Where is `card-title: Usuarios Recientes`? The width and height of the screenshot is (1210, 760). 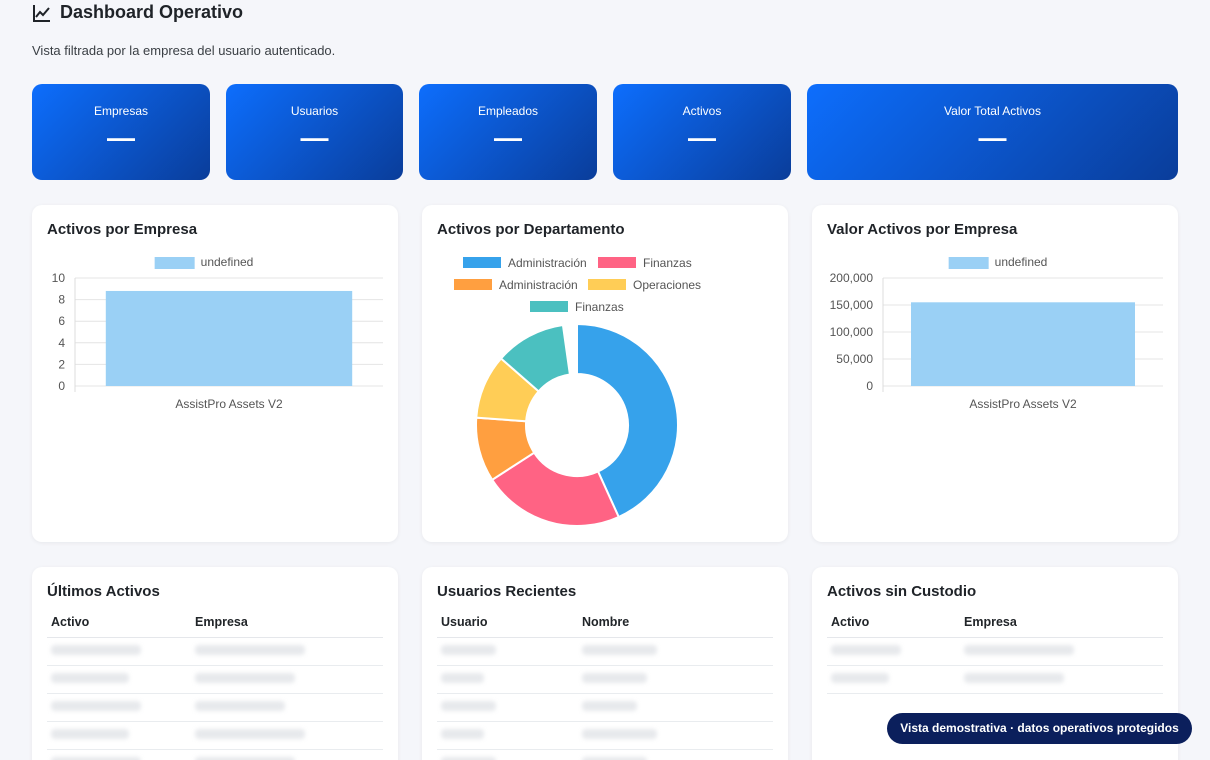
card-title: Usuarios Recientes is located at coordinates (507, 591).